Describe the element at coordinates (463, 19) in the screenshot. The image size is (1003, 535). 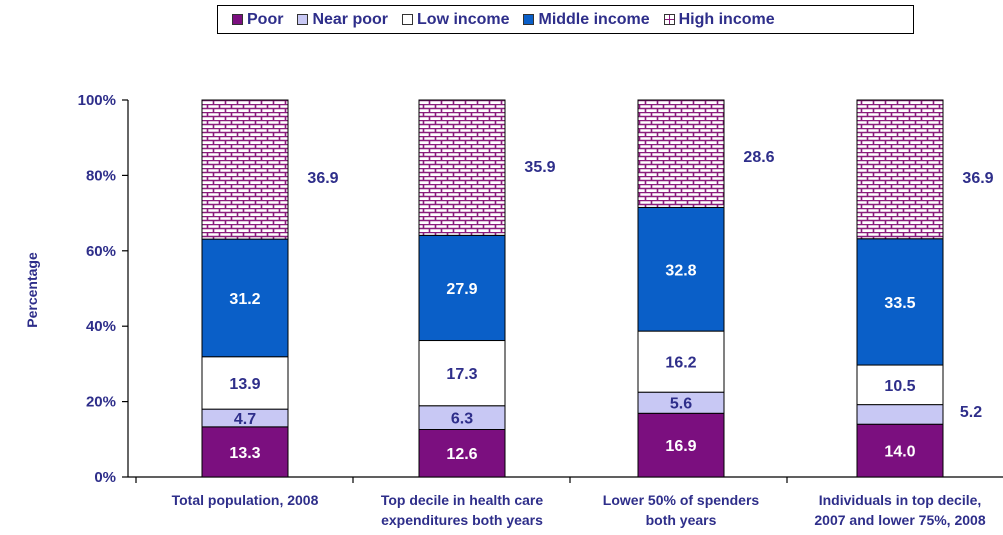
I see `legend-label-low-income: Low income` at that location.